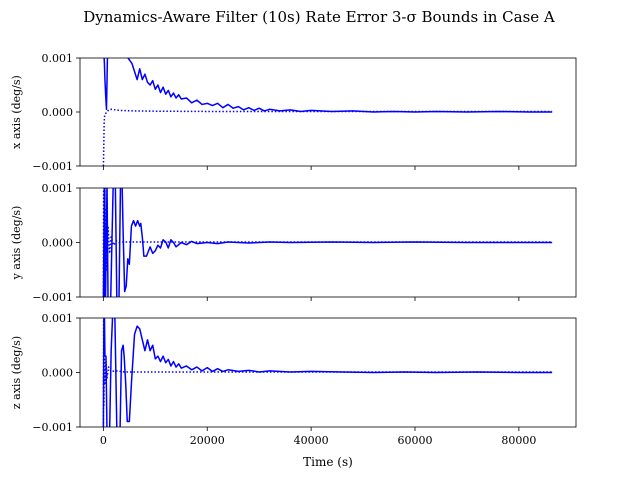  I want to click on y-tick-label-0-2: 0.001, so click(58, 58).